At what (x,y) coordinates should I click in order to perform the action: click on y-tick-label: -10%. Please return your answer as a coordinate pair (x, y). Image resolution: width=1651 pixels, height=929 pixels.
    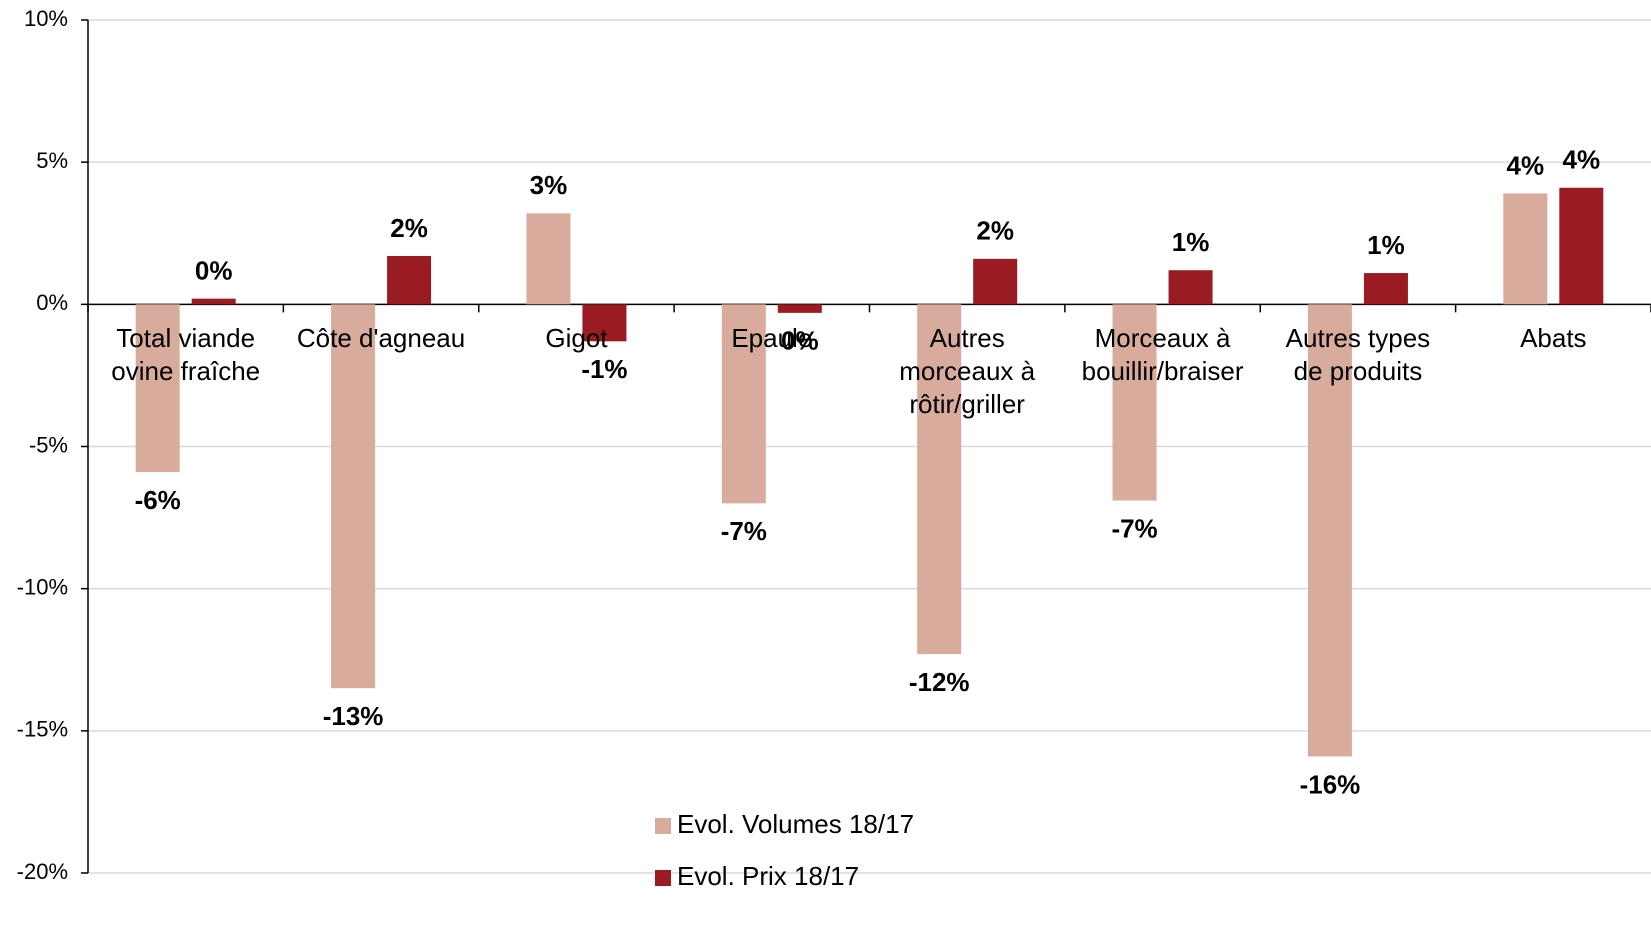
    Looking at the image, I should click on (42, 586).